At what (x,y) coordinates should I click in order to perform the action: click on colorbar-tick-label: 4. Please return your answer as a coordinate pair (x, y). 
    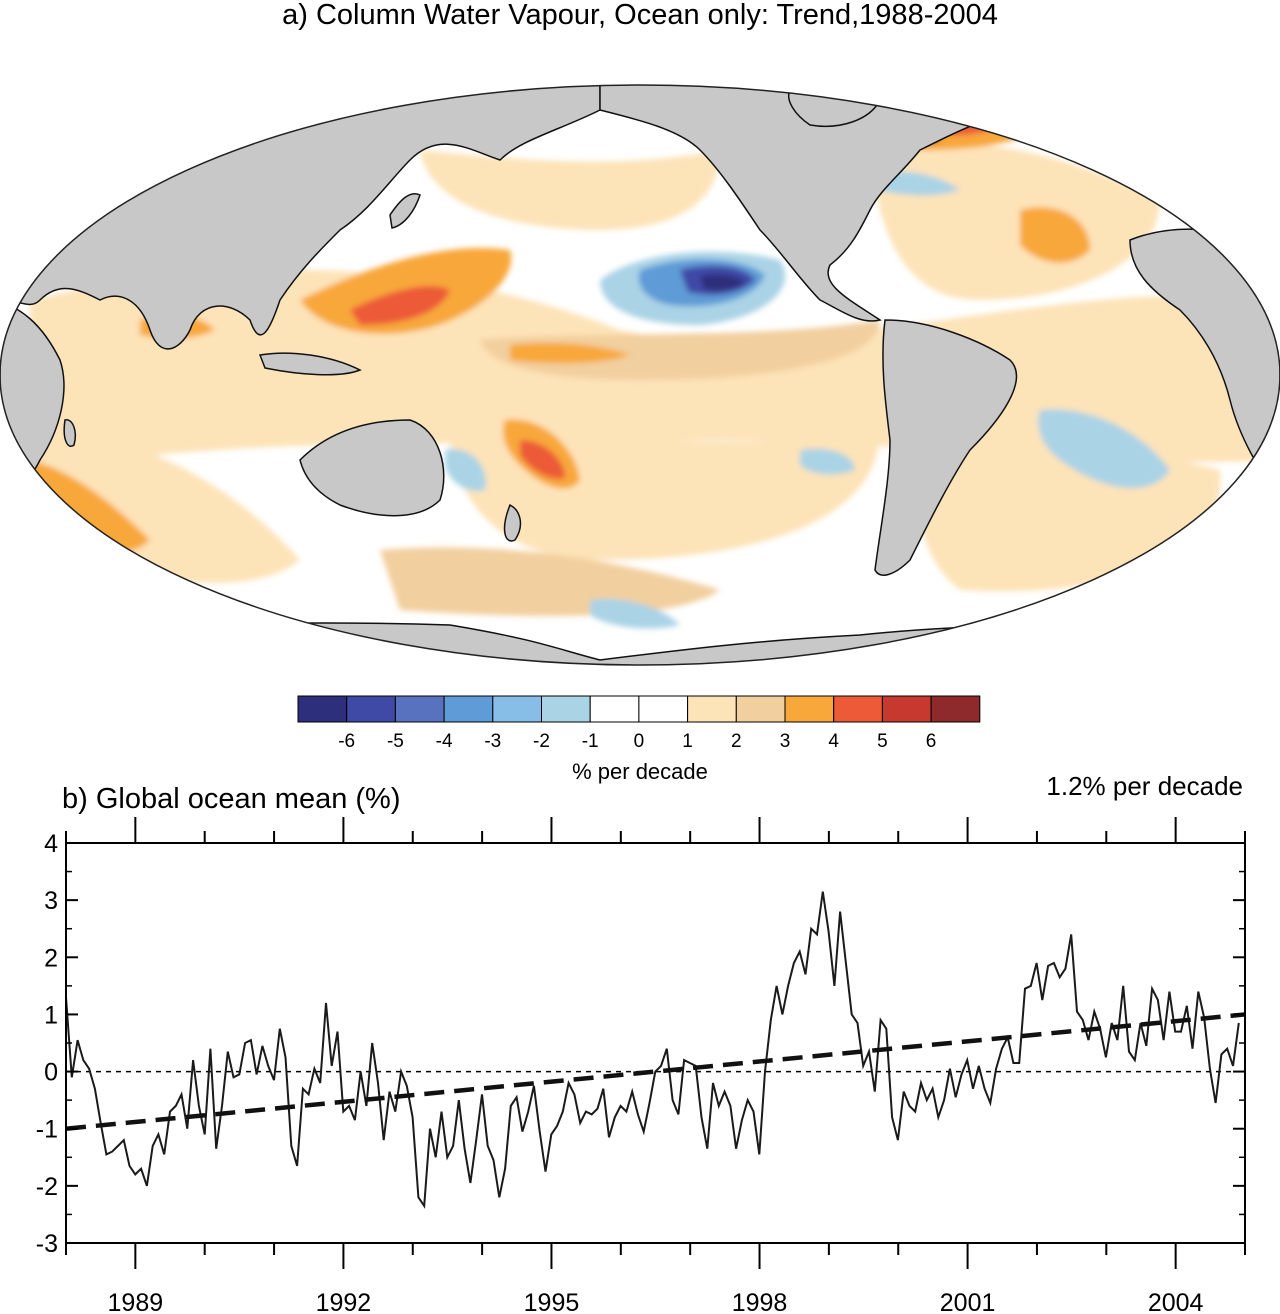
    Looking at the image, I should click on (833, 741).